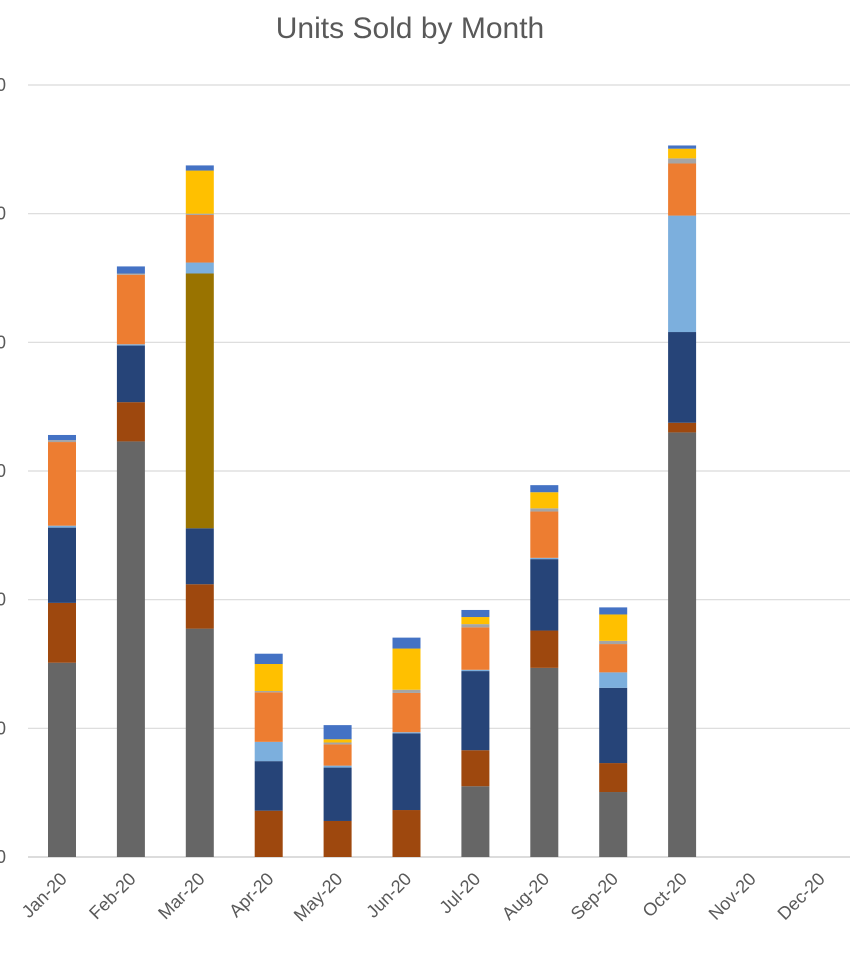  Describe the element at coordinates (388, 895) in the screenshot. I see `x-tick-label: Jun-20` at that location.